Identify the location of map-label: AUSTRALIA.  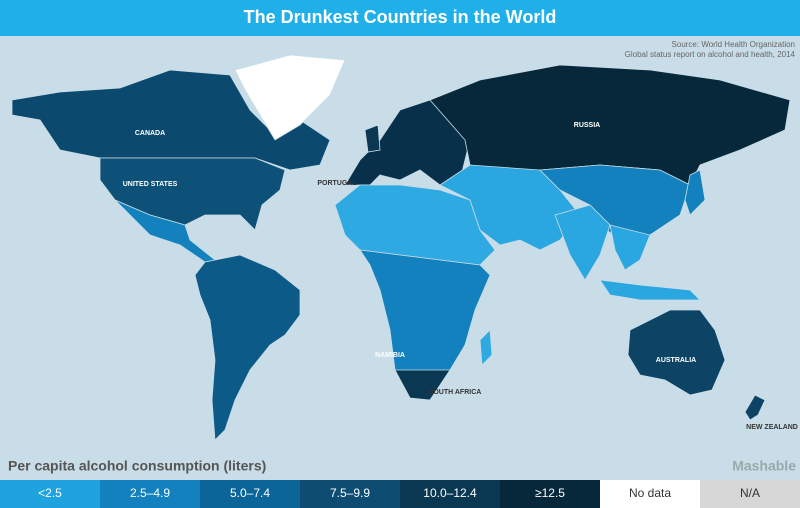
(676, 360).